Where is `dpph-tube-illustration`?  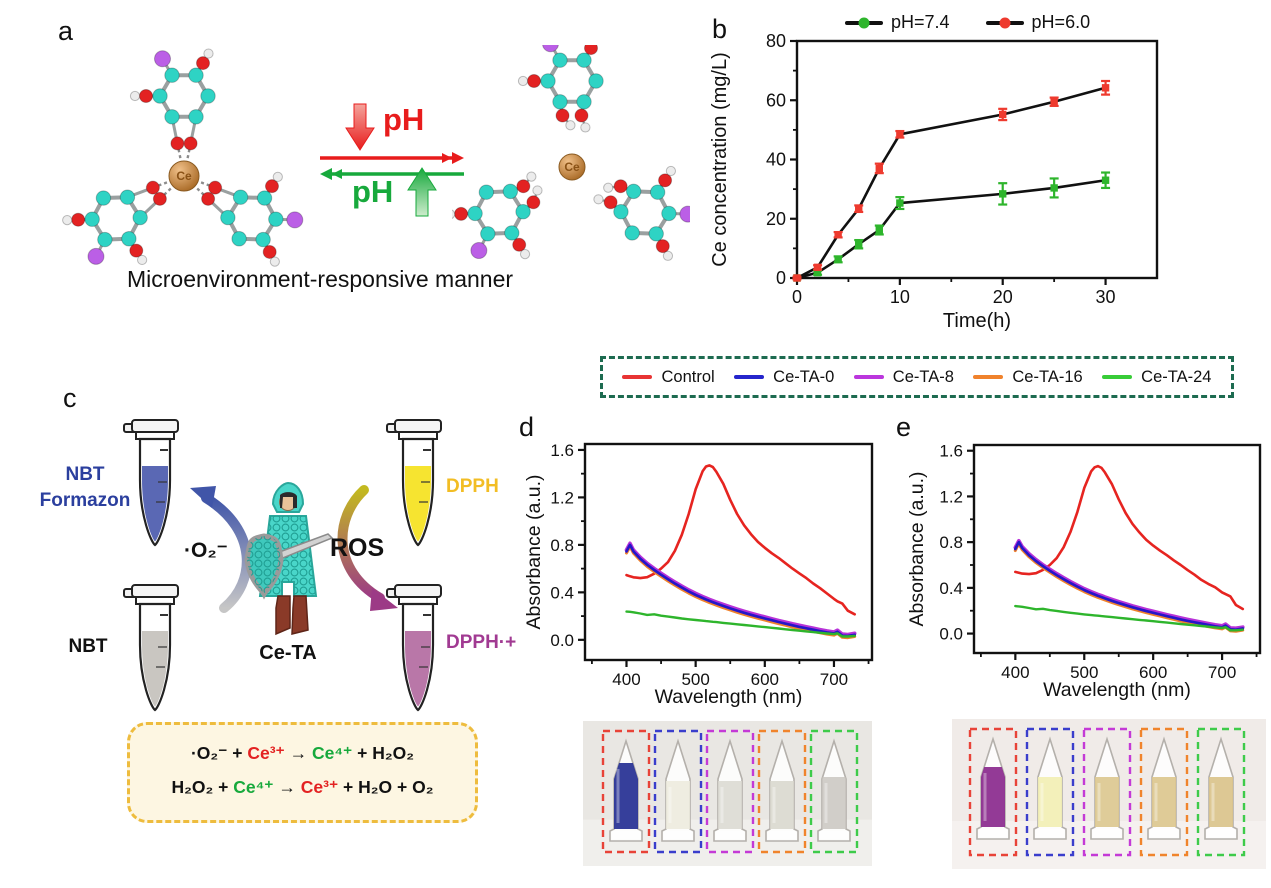
dpph-tube-illustration is located at coordinates (414, 483).